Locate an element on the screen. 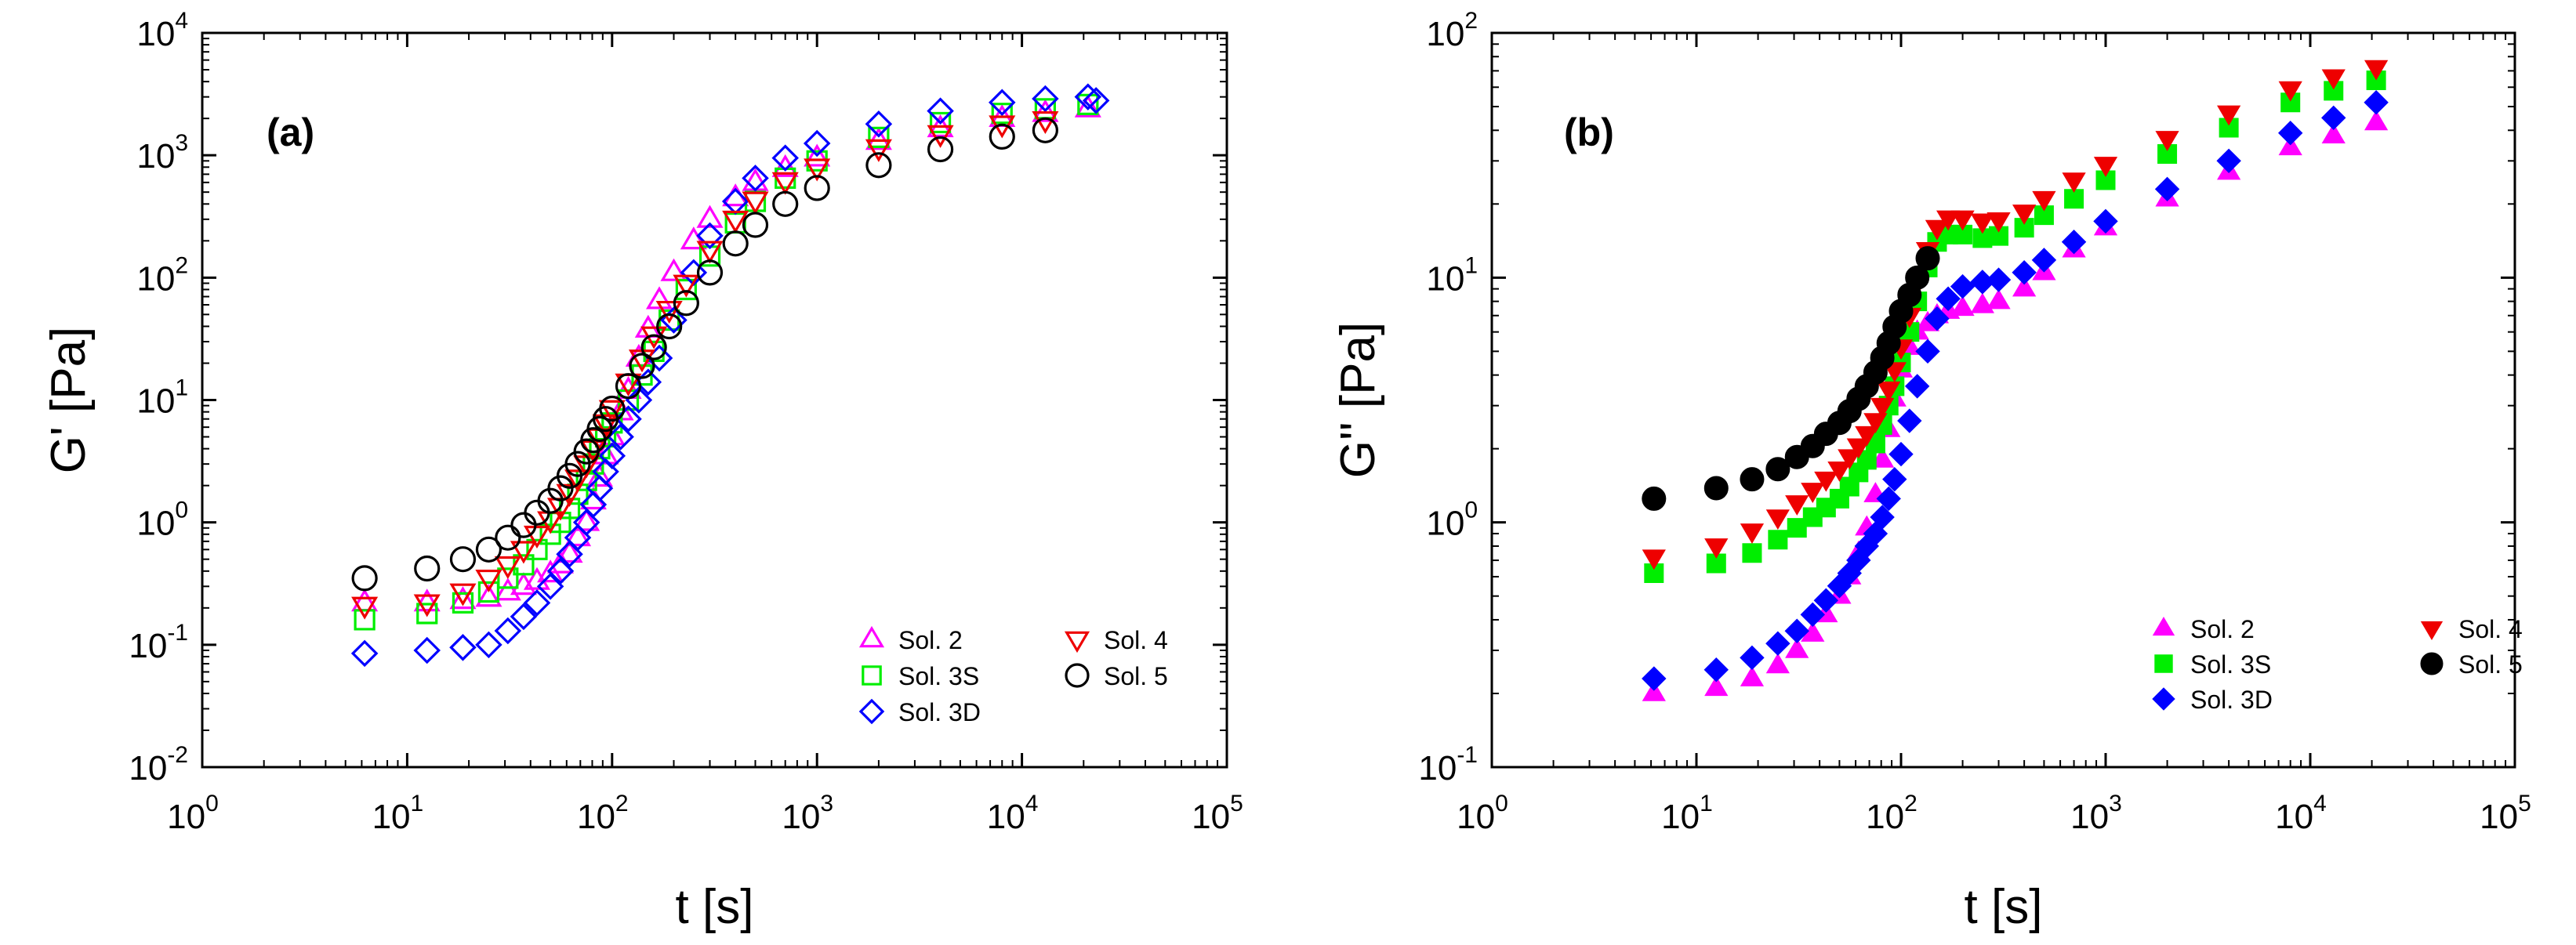 This screenshot has width=2576, height=945. legend-label: Sol. 4 is located at coordinates (2490, 629).